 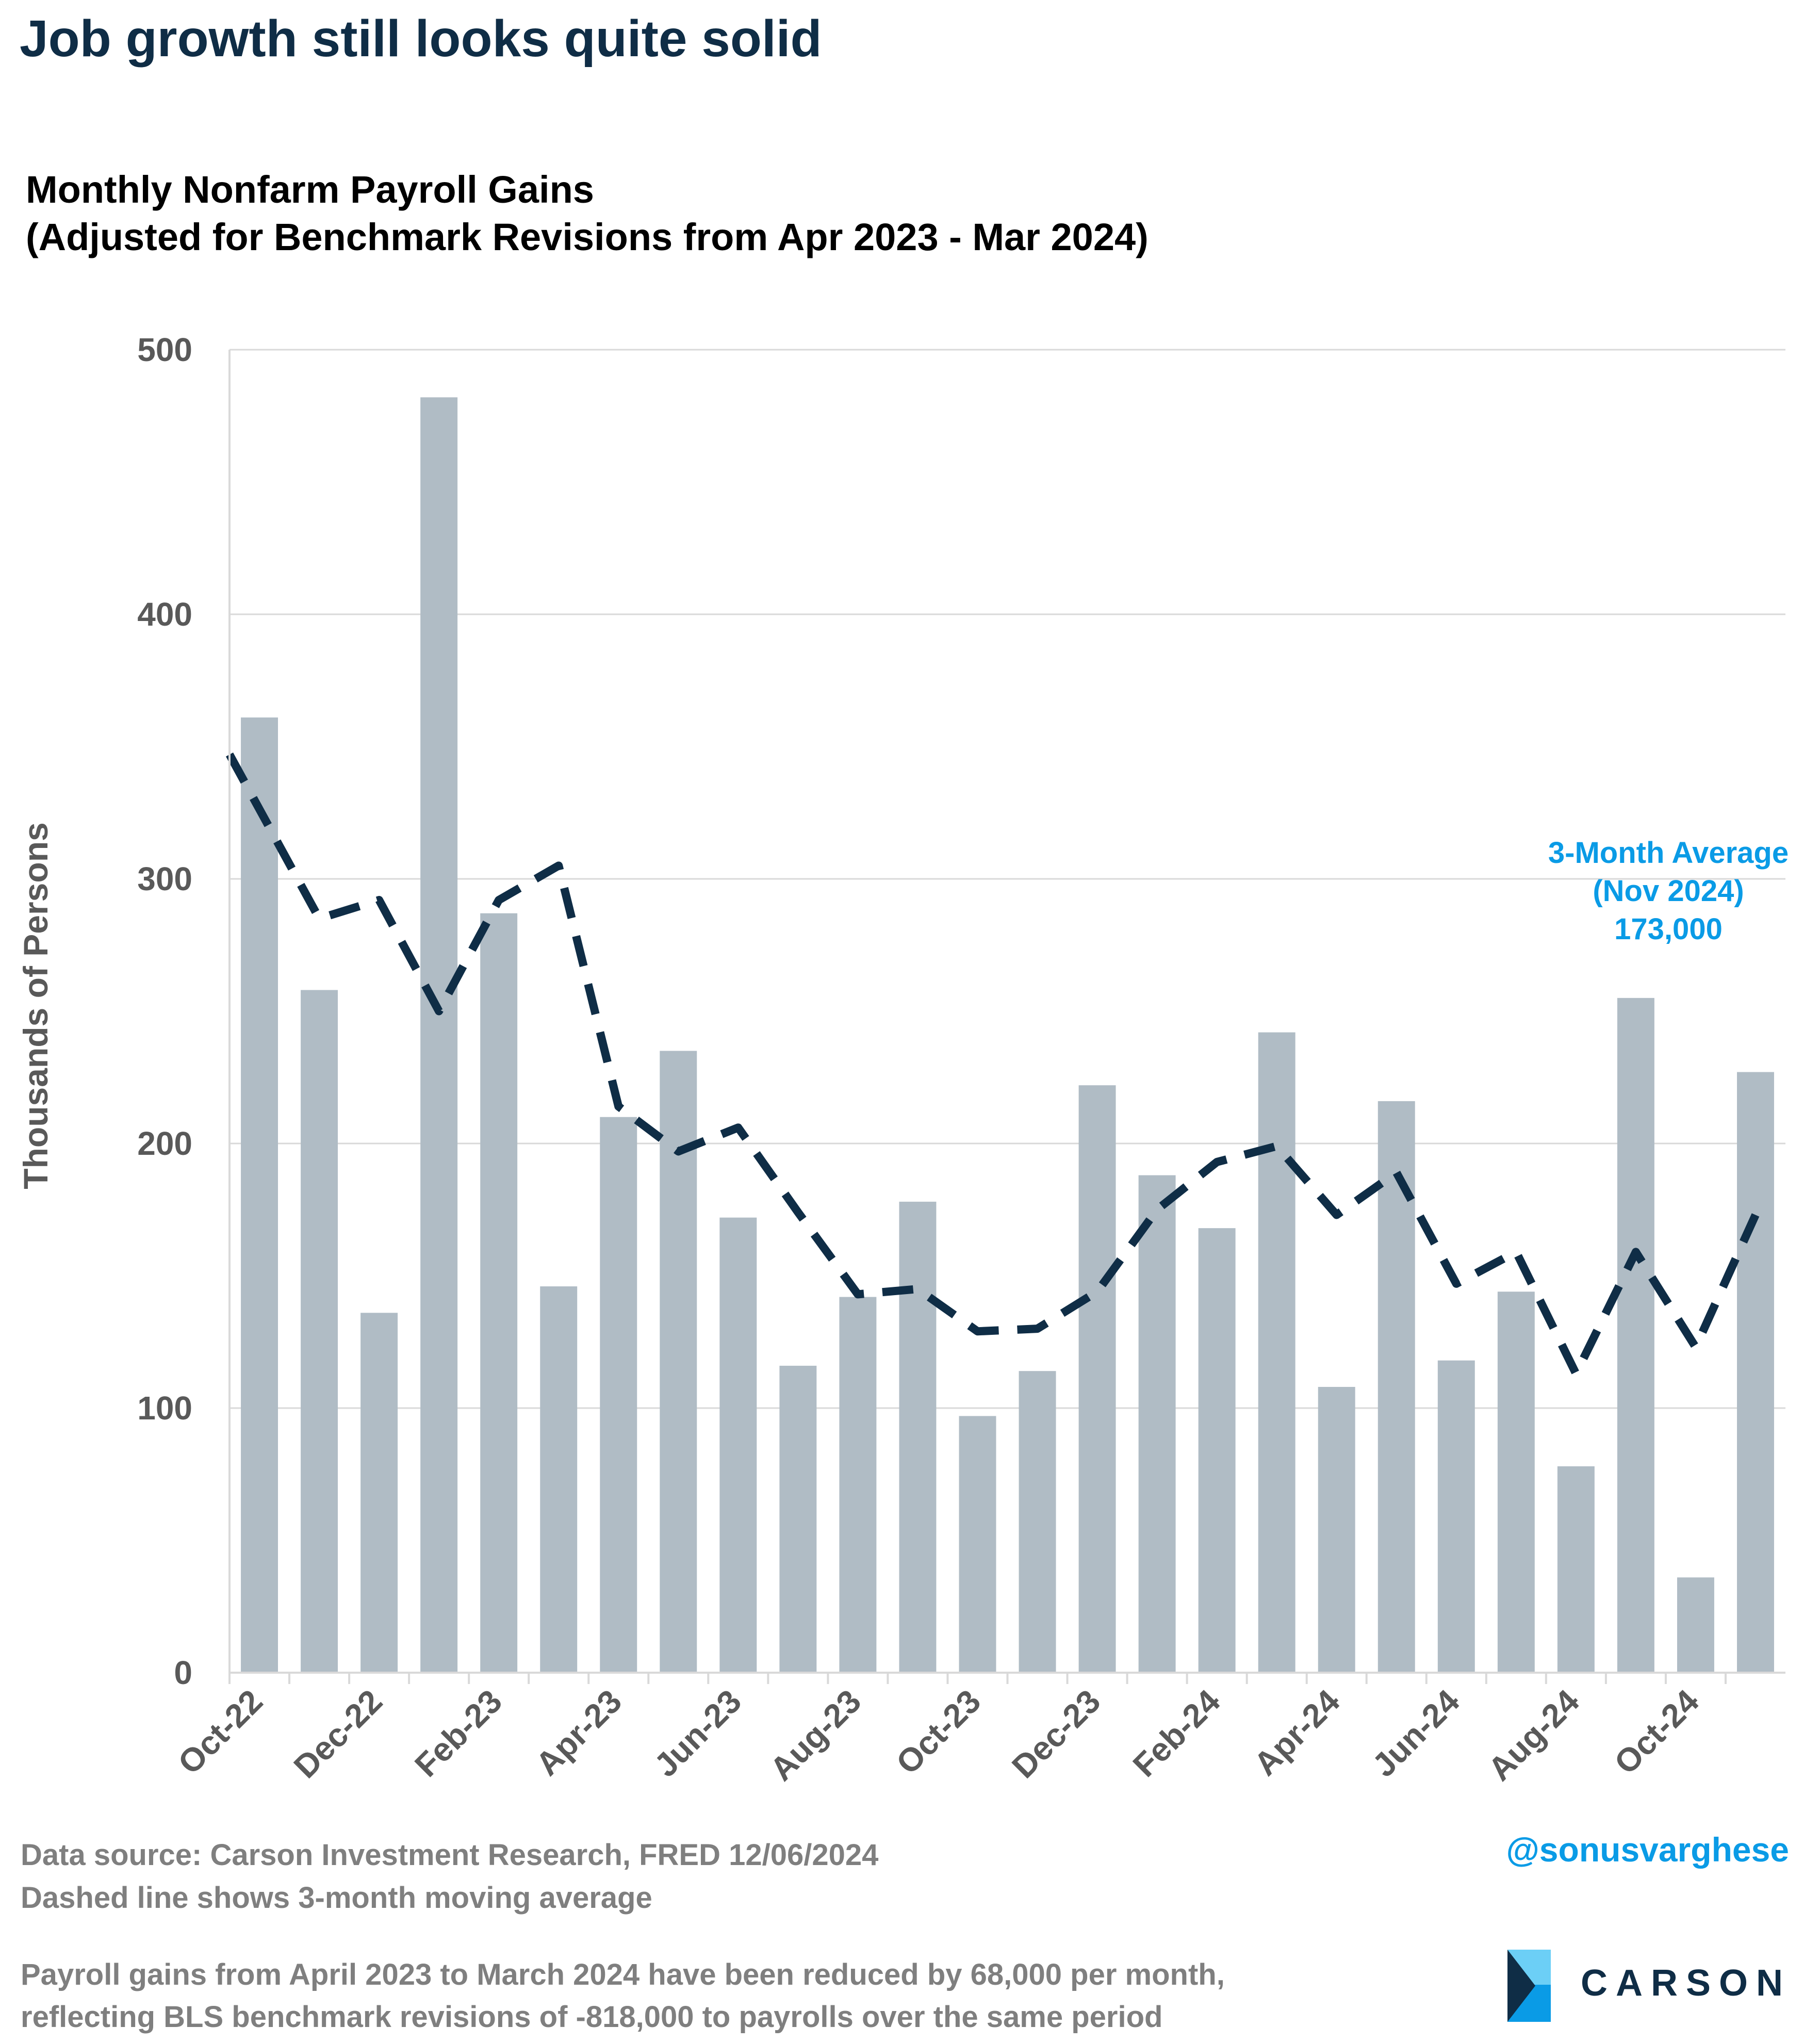 I want to click on carson-logo-word: CARSON, so click(x=1686, y=1983).